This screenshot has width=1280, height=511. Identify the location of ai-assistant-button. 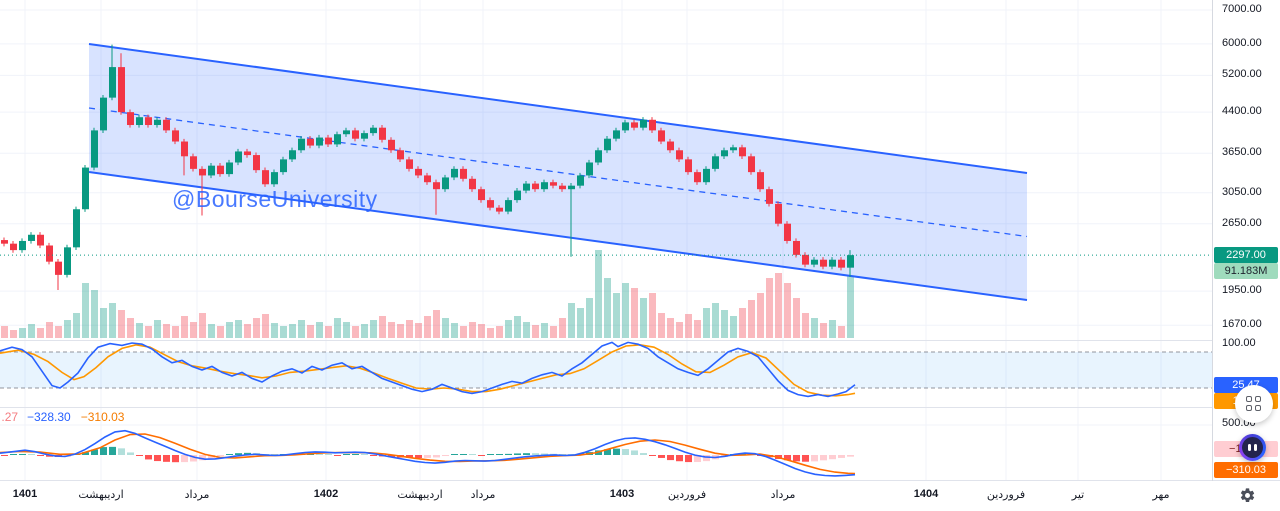
(1252, 447).